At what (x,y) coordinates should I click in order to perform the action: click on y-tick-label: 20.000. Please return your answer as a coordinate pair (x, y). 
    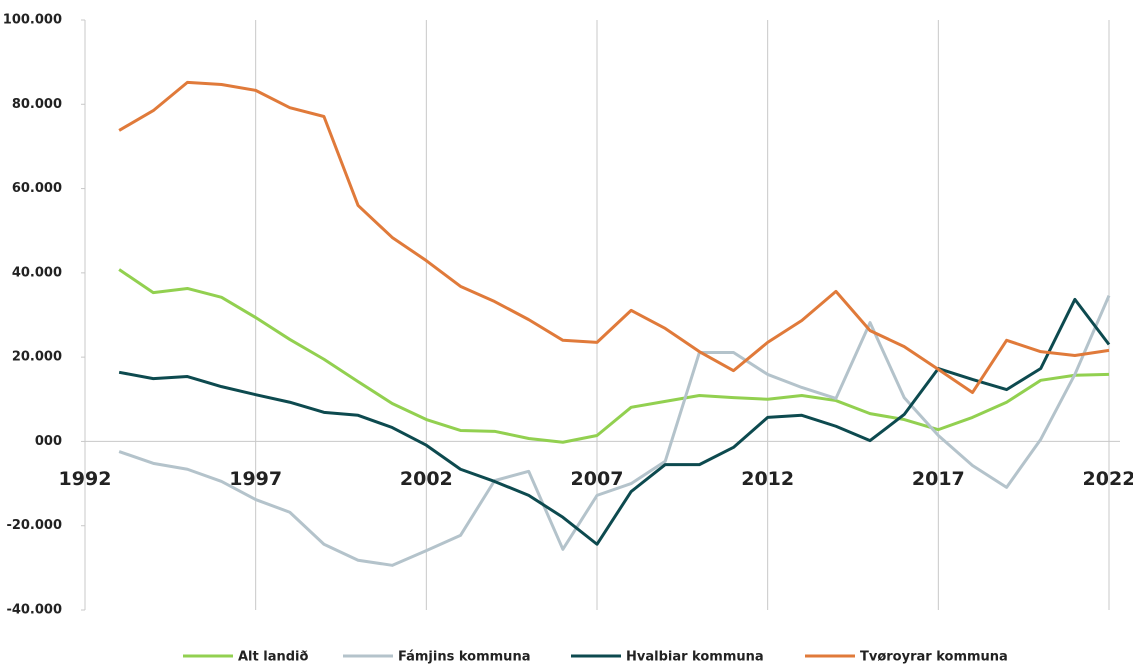
    Looking at the image, I should click on (37, 357).